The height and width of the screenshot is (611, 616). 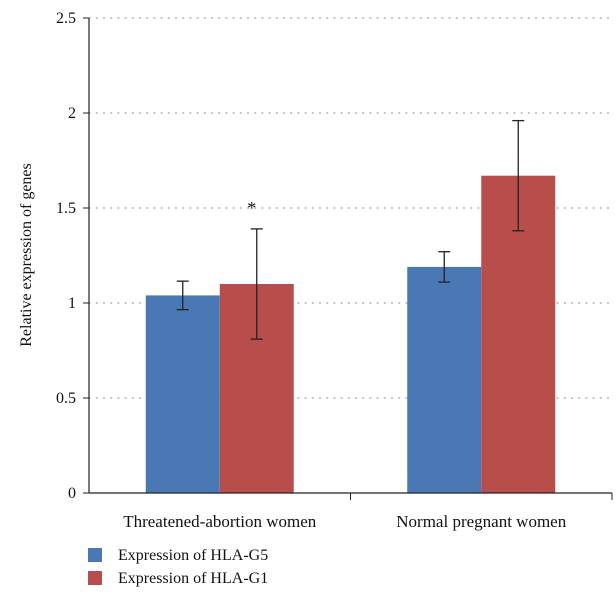 I want to click on y-tick-label: 0, so click(x=72, y=493).